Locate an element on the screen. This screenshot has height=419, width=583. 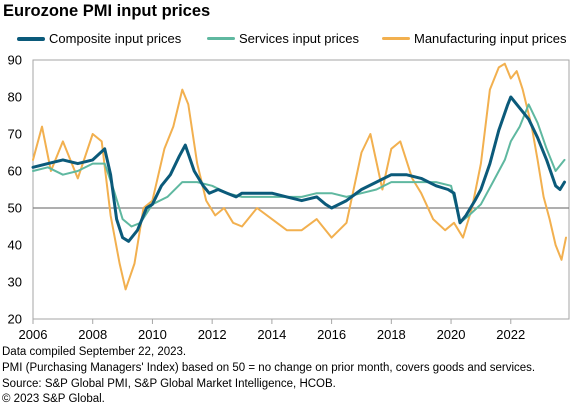
x-tick-label: 2018 is located at coordinates (391, 334).